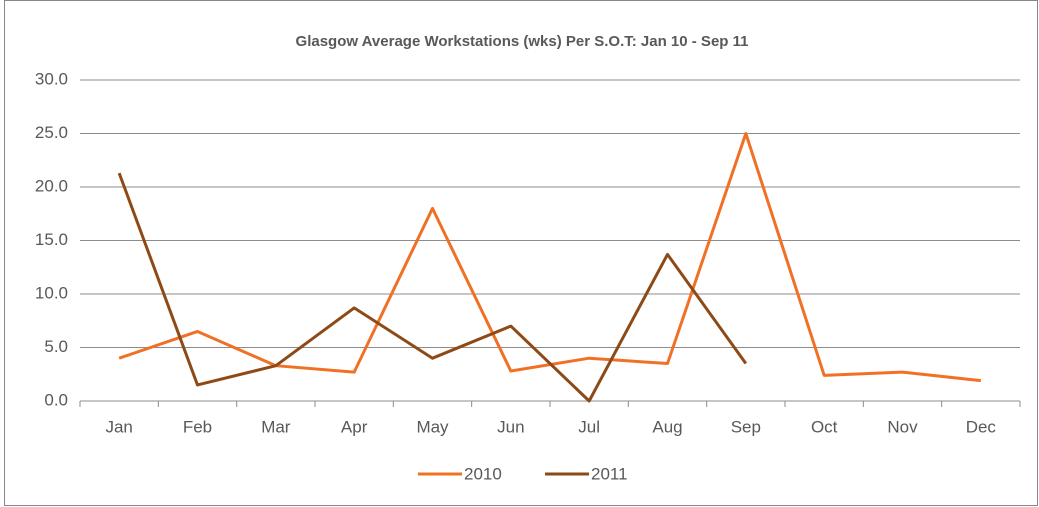 This screenshot has width=1039, height=507. I want to click on x-tick-label: May, so click(432, 426).